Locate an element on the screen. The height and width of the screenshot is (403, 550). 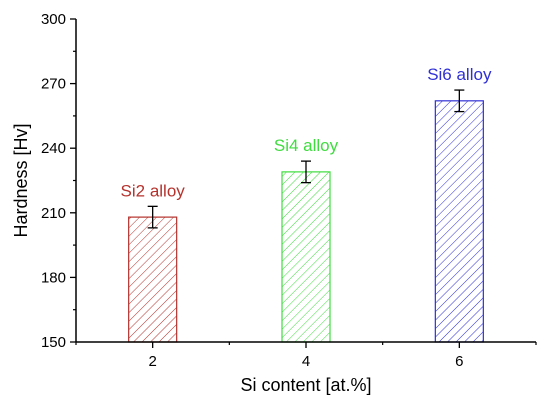
bar-label: Si6 alloy is located at coordinates (459, 74).